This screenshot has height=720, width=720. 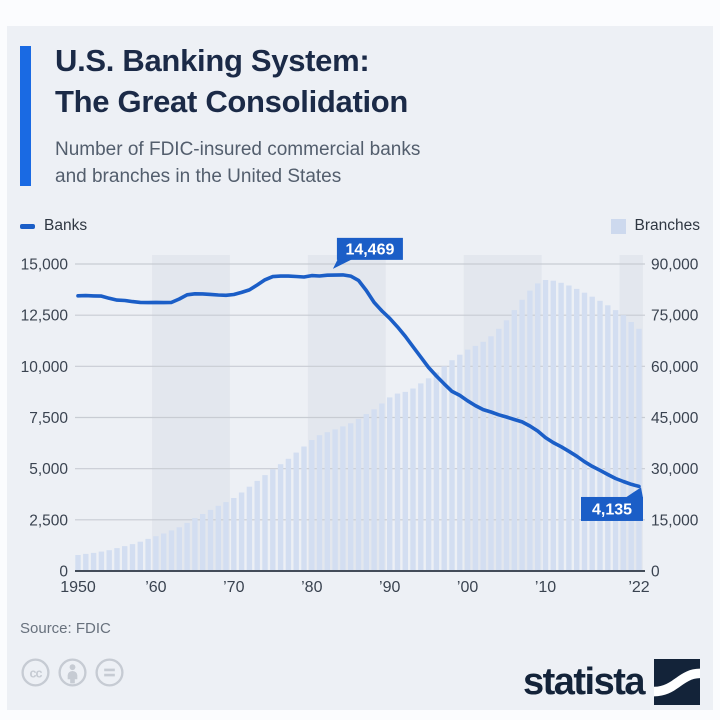 What do you see at coordinates (45, 265) in the screenshot?
I see `left-axis-tick-label: 15,000` at bounding box center [45, 265].